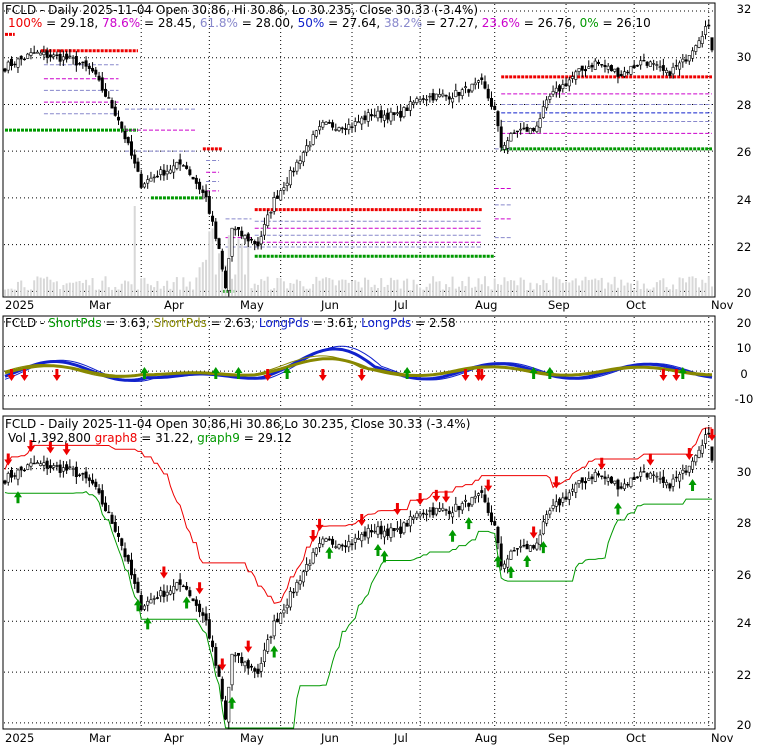 This screenshot has height=745, width=780. Describe the element at coordinates (386, 323) in the screenshot. I see `osc-long2-label: LongPds` at that location.